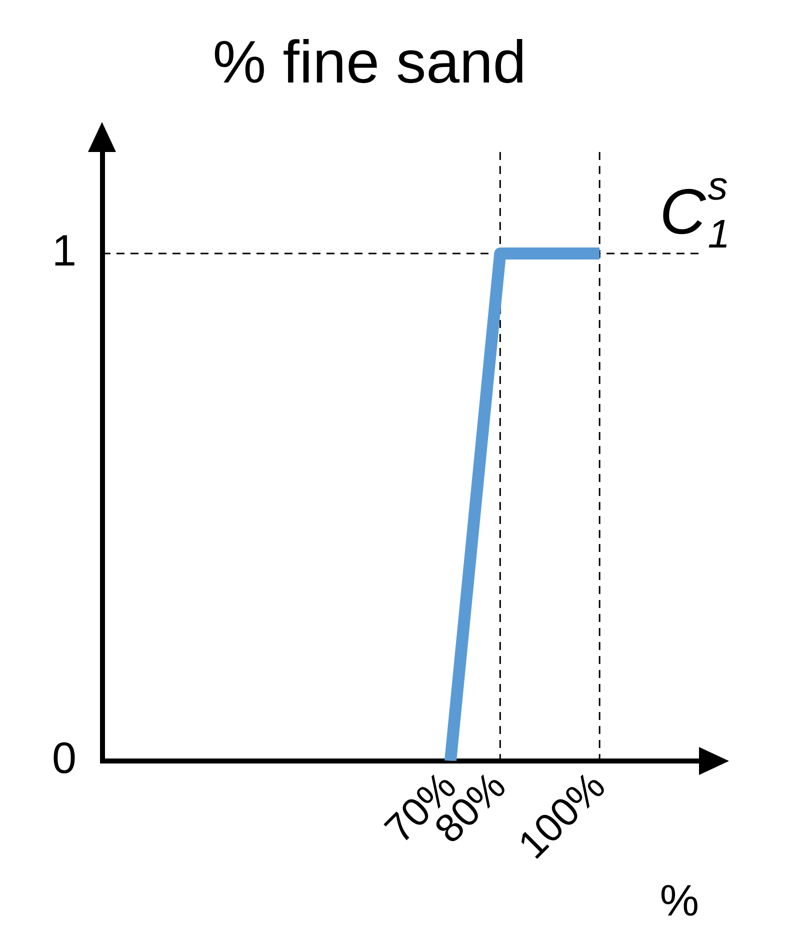  Describe the element at coordinates (679, 901) in the screenshot. I see `x-axis-title: %` at that location.